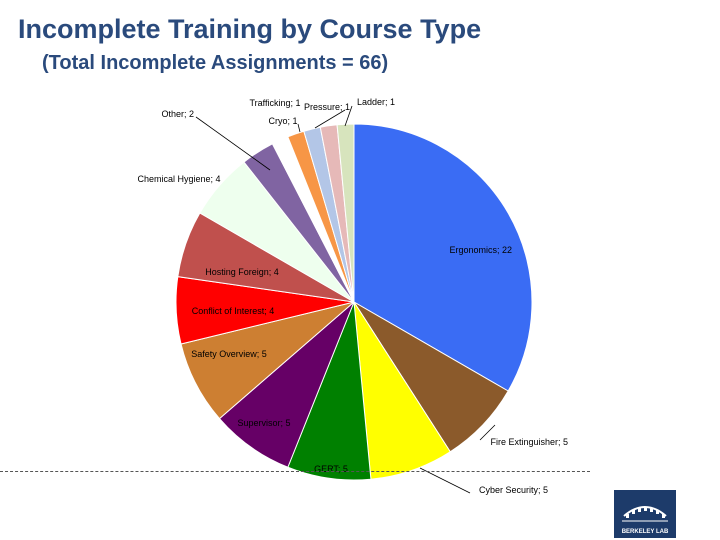 The height and width of the screenshot is (540, 720). Describe the element at coordinates (229, 354) in the screenshot. I see `slice-label-6: Safety Overview; 5` at that location.